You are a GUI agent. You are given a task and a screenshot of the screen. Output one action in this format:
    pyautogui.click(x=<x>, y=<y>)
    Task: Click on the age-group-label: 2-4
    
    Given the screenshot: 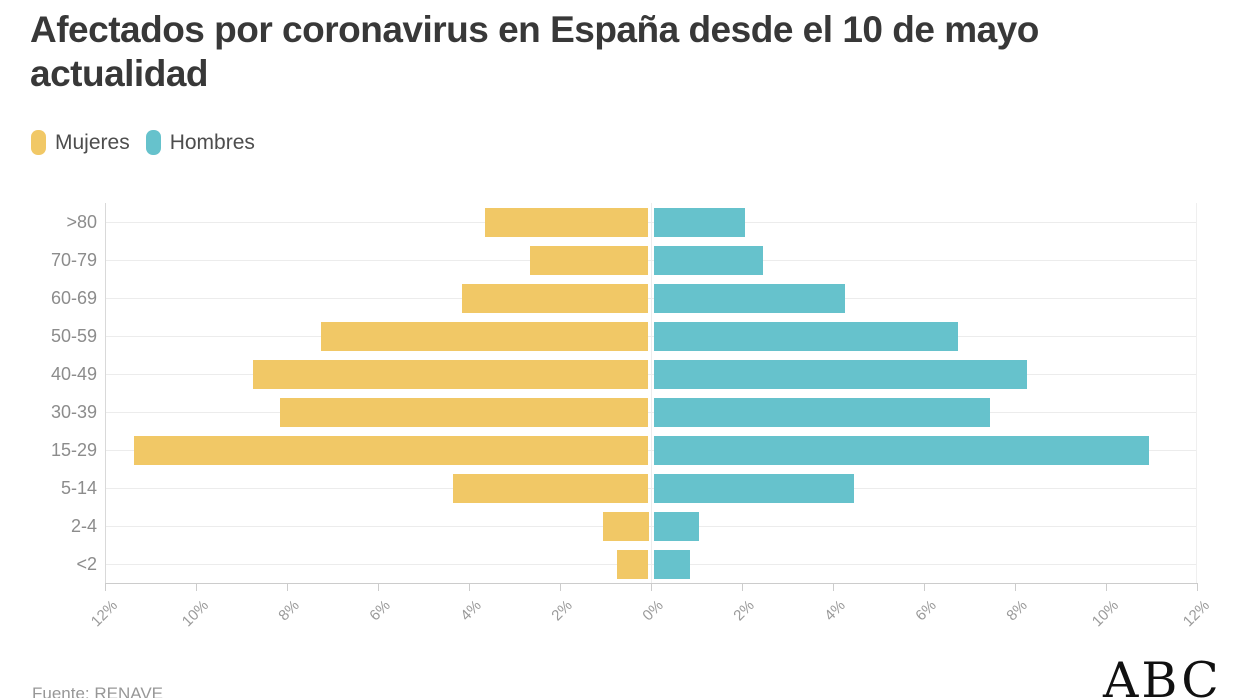 What is the action you would take?
    pyautogui.click(x=83, y=526)
    